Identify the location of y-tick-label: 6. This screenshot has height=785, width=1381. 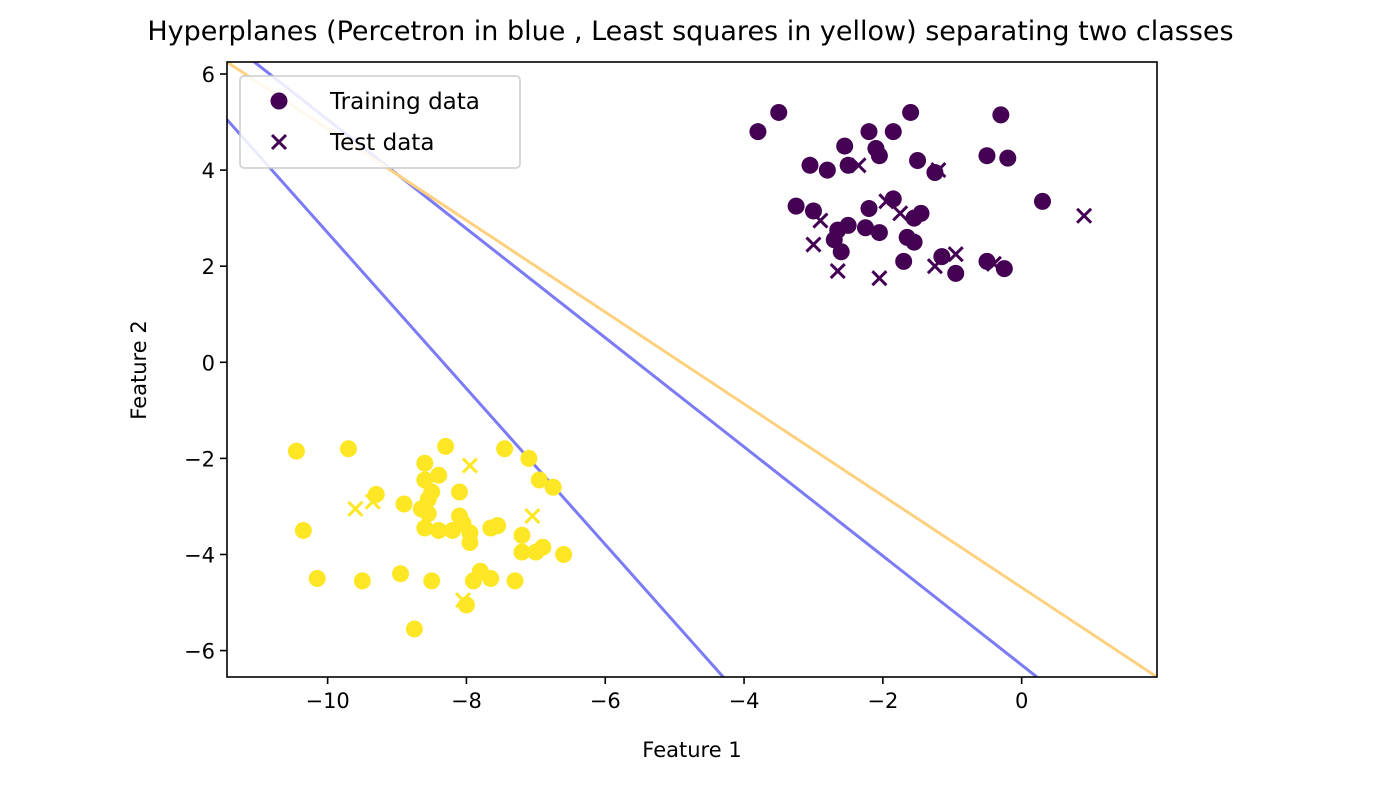
(208, 75).